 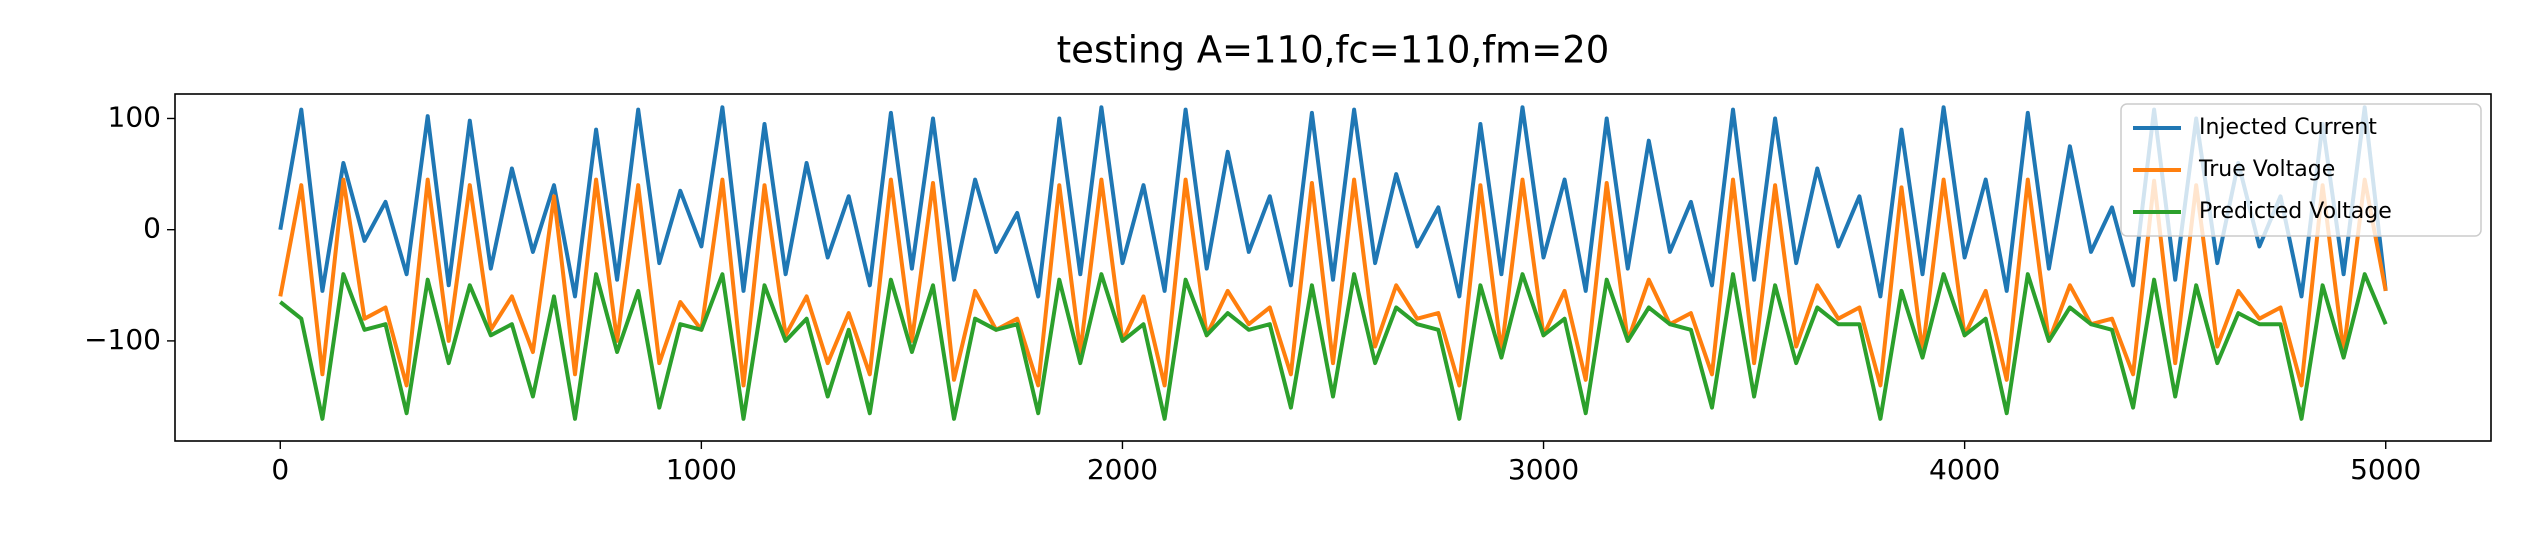 I want to click on x-tick-label: 3000, so click(x=1543, y=469).